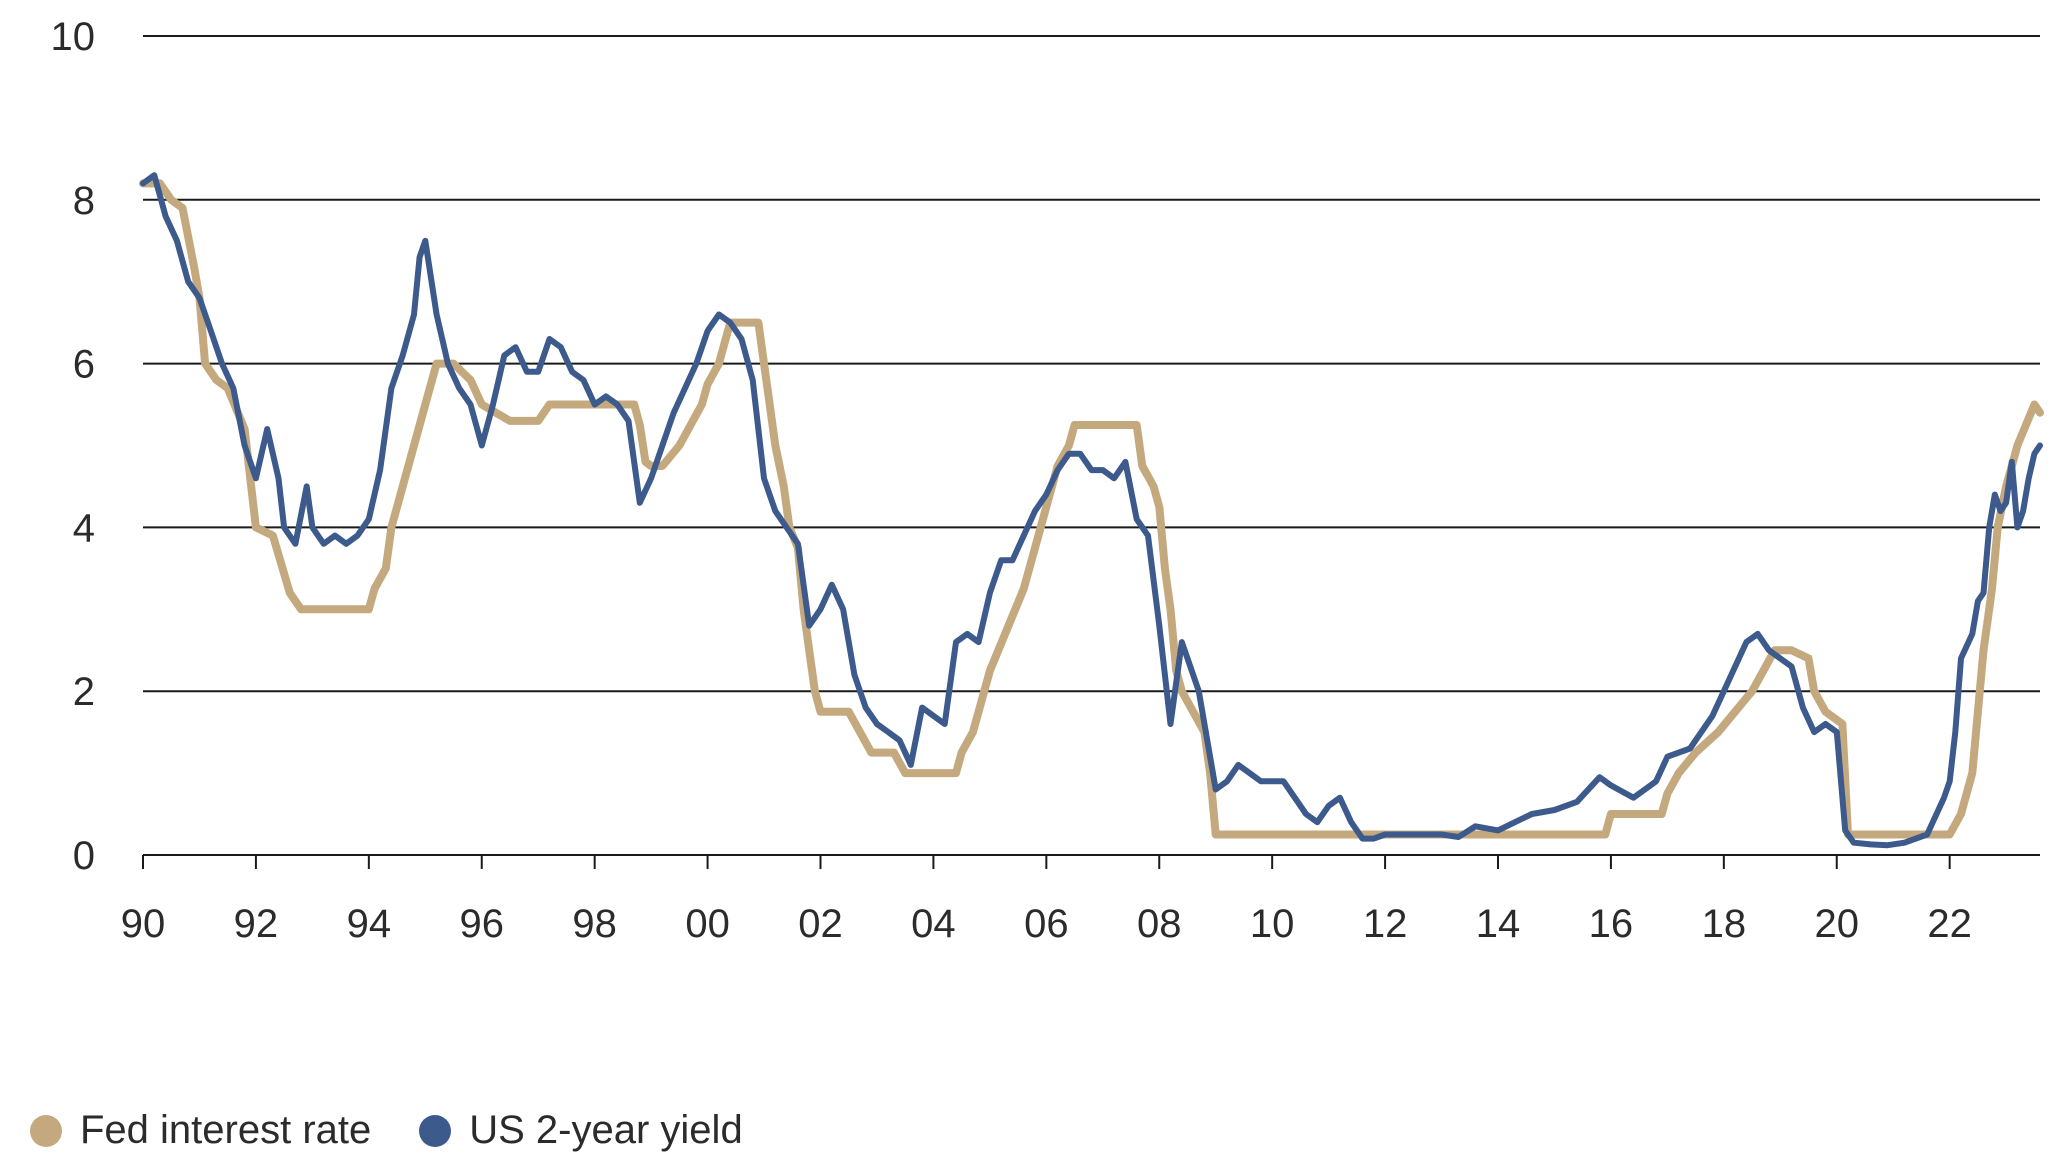 This screenshot has width=2060, height=1156. Describe the element at coordinates (73, 37) in the screenshot. I see `y-tick-label: 10` at that location.